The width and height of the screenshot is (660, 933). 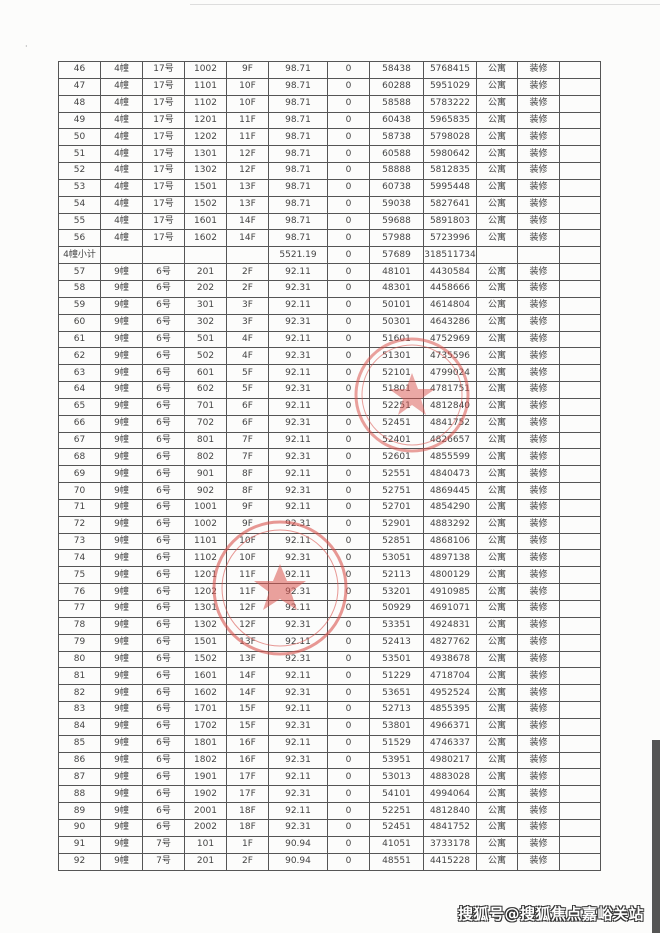 What do you see at coordinates (205, 541) in the screenshot?
I see `table-cell: 1101` at bounding box center [205, 541].